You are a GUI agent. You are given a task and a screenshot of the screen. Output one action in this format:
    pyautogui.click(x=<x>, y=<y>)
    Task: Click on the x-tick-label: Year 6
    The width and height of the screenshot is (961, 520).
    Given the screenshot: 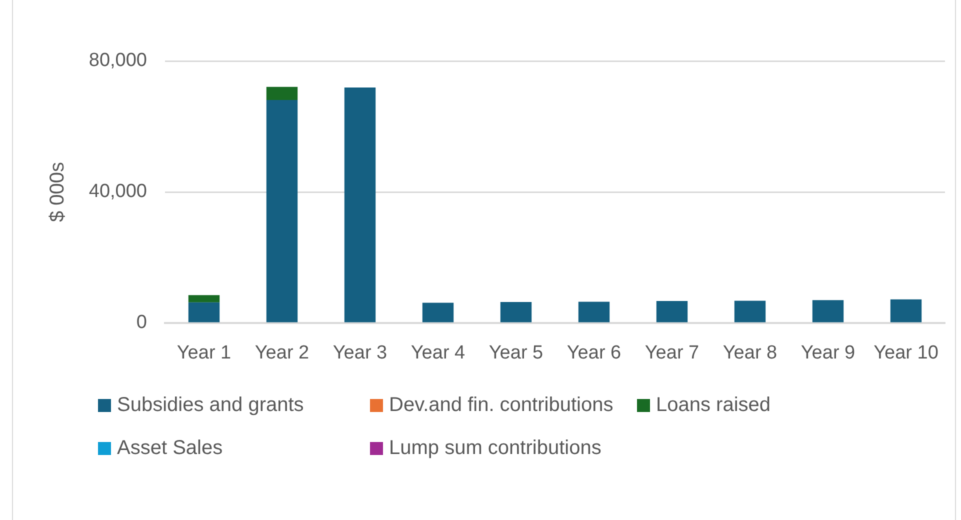 What is the action you would take?
    pyautogui.click(x=594, y=353)
    